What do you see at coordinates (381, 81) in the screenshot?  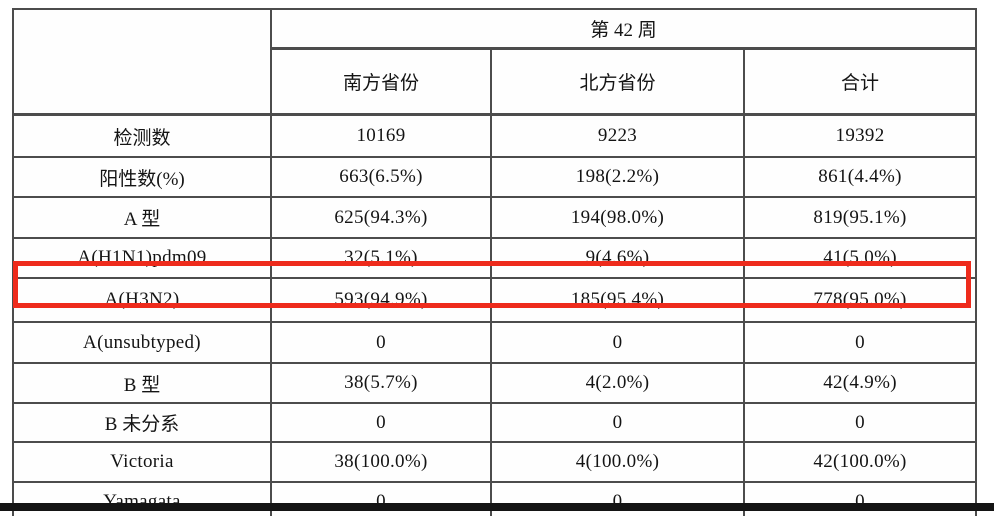 I see `column-header-southern-provinces: 南方省份` at bounding box center [381, 81].